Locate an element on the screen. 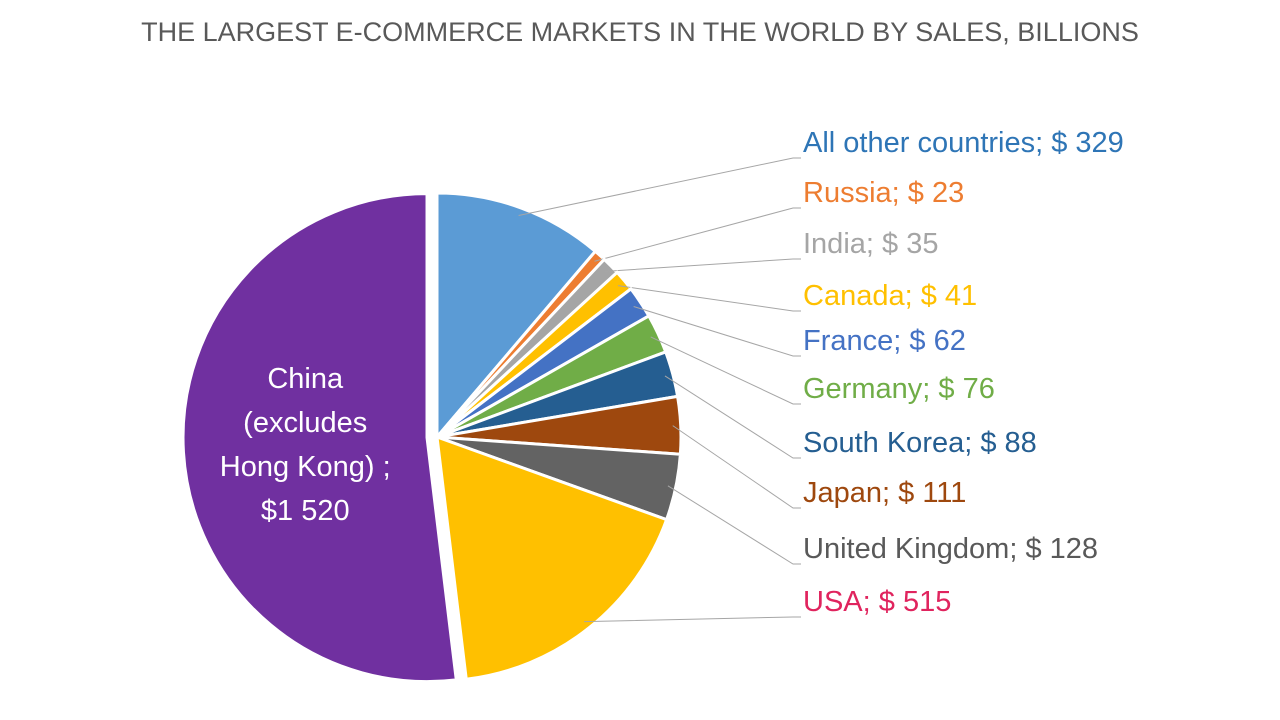 This screenshot has width=1280, height=720. value-label: ; $1 520 is located at coordinates (325, 488).